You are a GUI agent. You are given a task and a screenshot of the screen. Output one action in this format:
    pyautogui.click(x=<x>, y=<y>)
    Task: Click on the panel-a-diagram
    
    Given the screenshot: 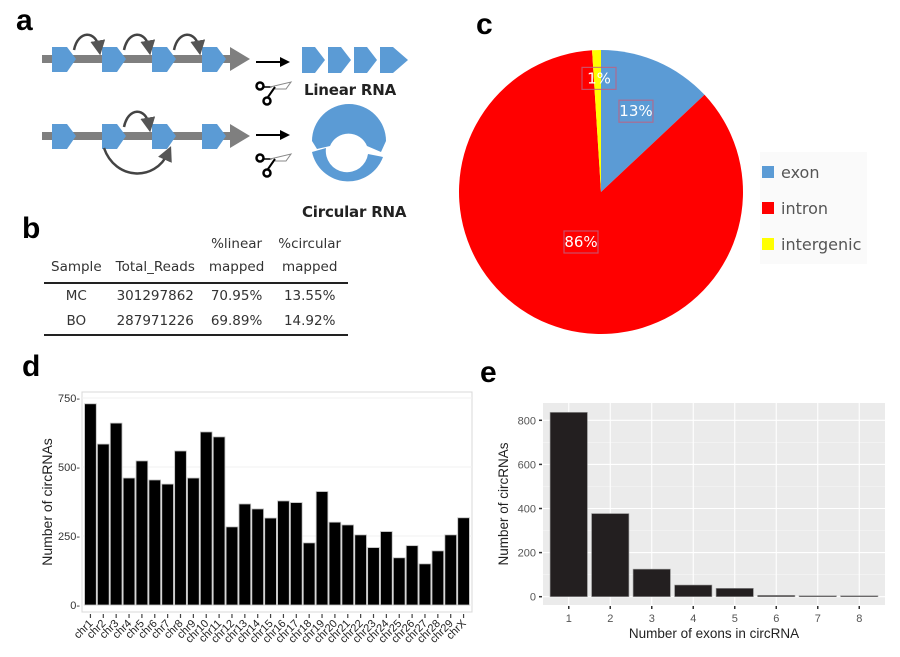 What is the action you would take?
    pyautogui.click(x=225, y=107)
    